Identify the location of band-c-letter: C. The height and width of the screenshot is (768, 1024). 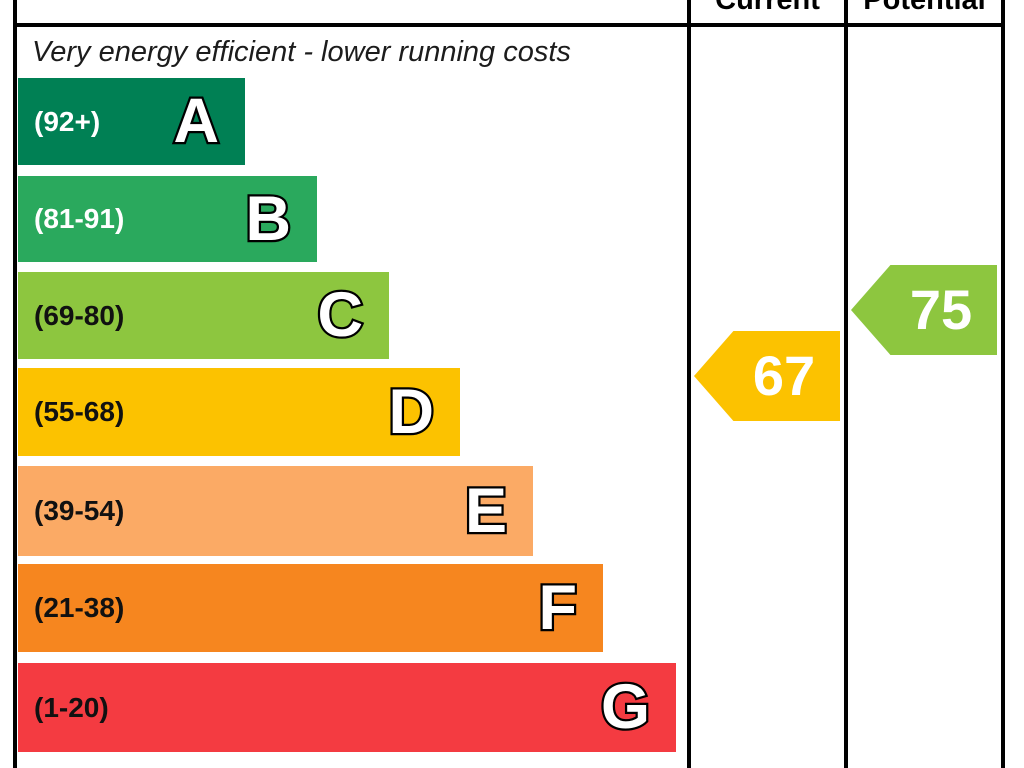
(340, 315).